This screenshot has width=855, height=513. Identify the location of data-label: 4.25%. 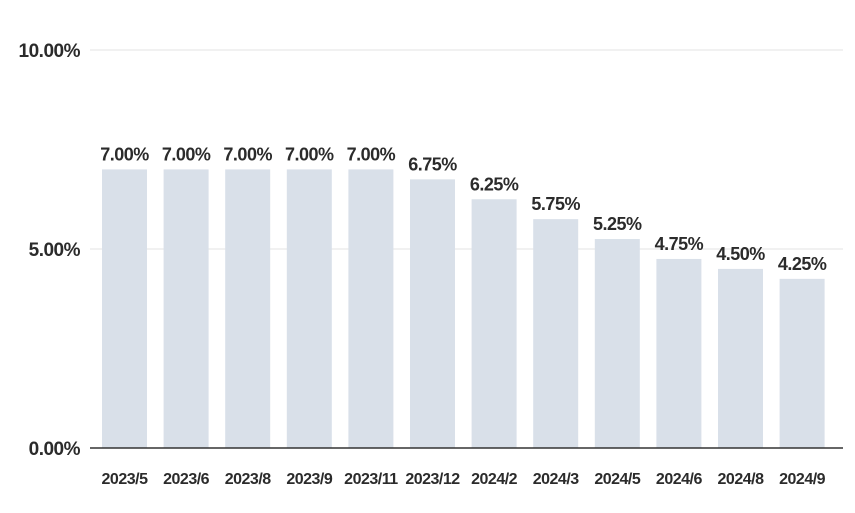
(802, 264).